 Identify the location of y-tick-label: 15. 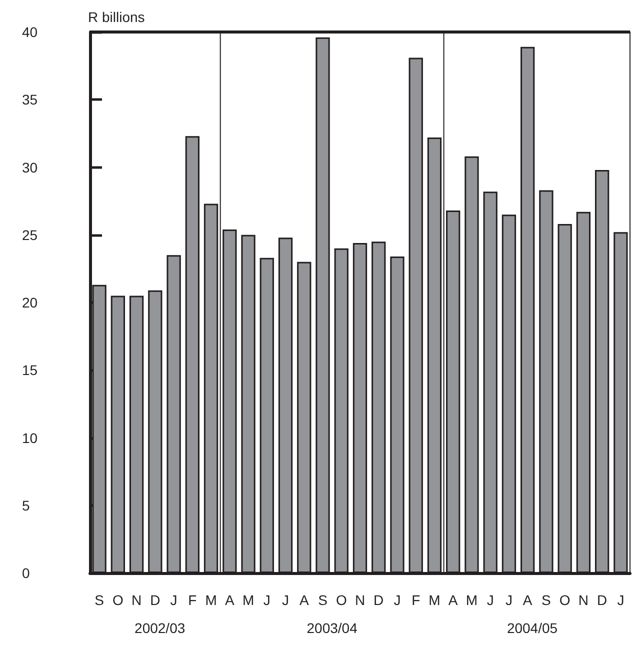
(30, 370).